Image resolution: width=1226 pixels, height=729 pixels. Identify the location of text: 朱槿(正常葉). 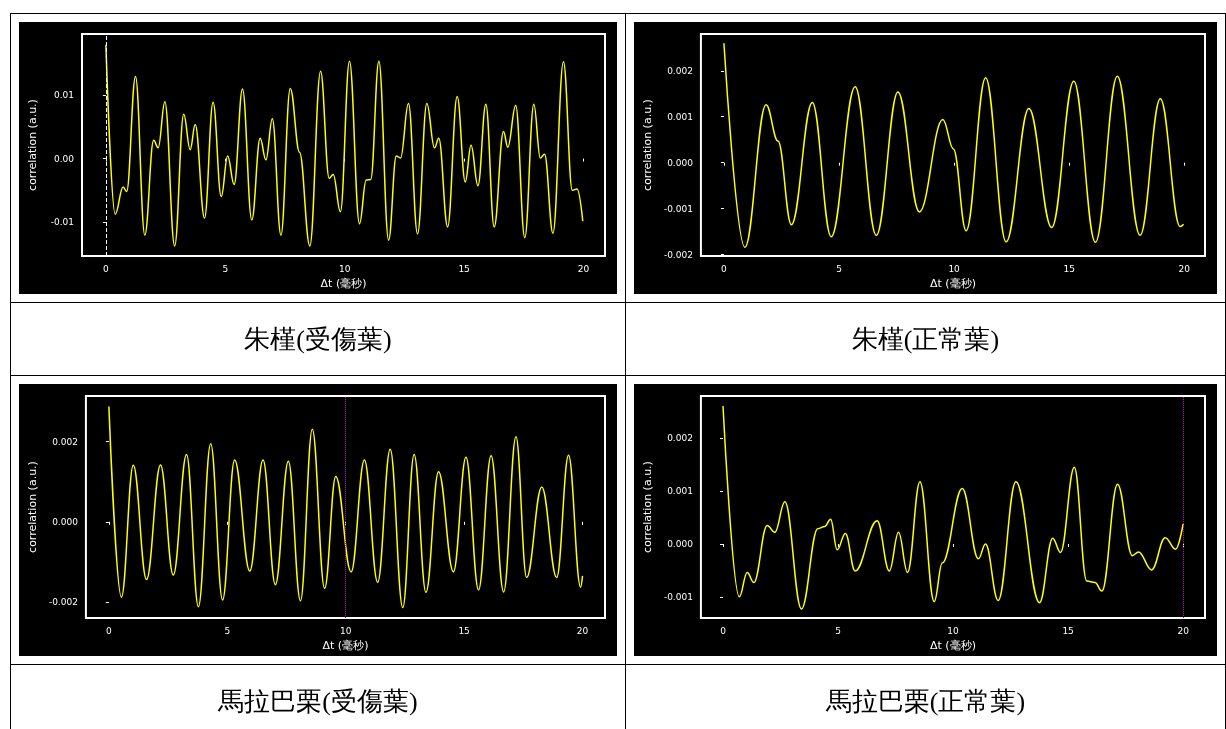
(925, 338).